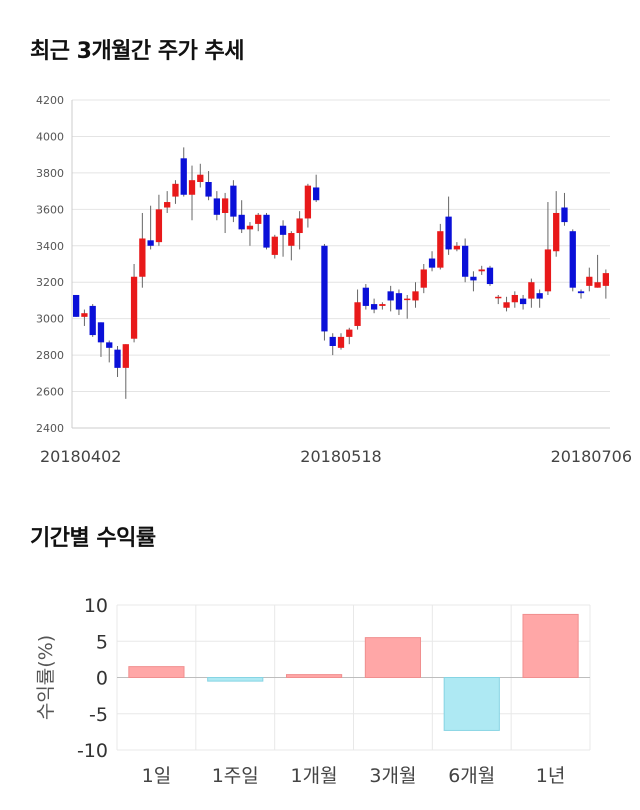 The height and width of the screenshot is (810, 640). Describe the element at coordinates (92, 751) in the screenshot. I see `y-tick-label: -10` at that location.